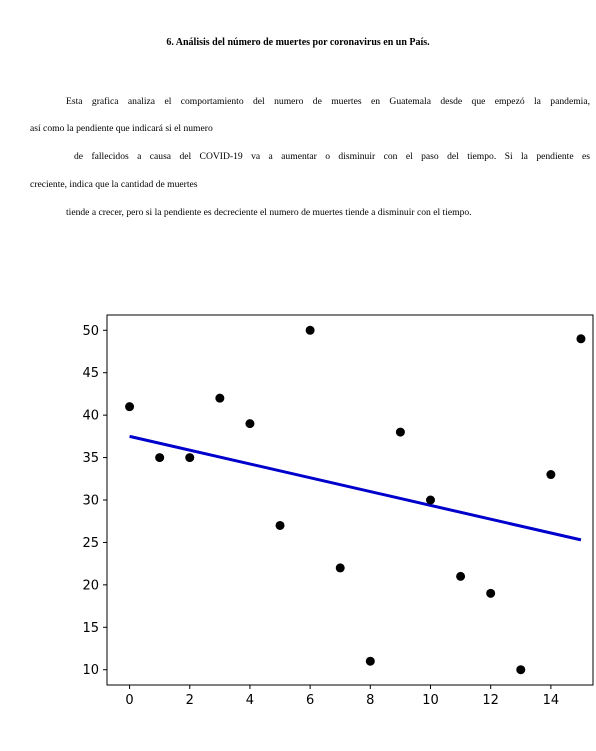  Describe the element at coordinates (310, 700) in the screenshot. I see `x-tick-label: 6` at that location.